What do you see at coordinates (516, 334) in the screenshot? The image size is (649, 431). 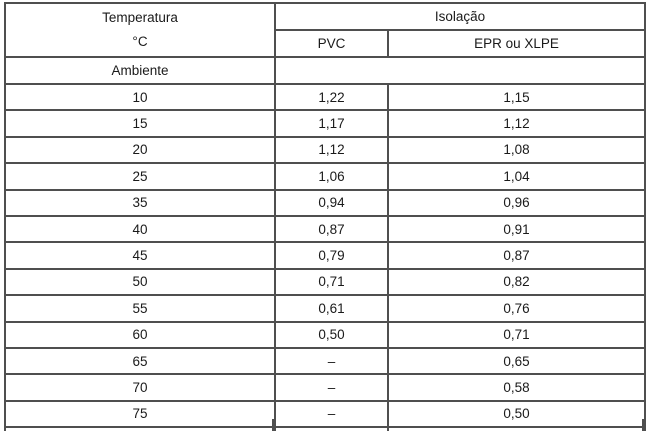 I see `epr-value-cell: 0,71` at bounding box center [516, 334].